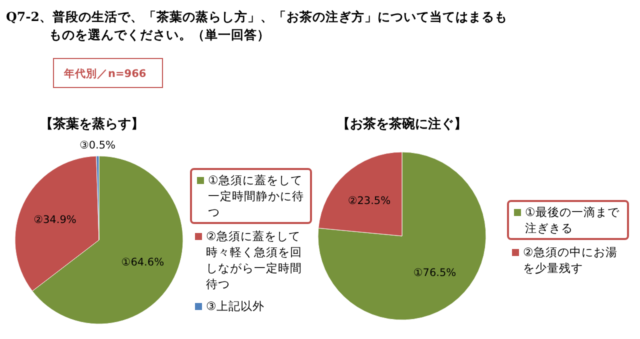 The width and height of the screenshot is (640, 339). What do you see at coordinates (570, 260) in the screenshot?
I see `legend-label: ②急須の中にお湯を少量残す` at bounding box center [570, 260].